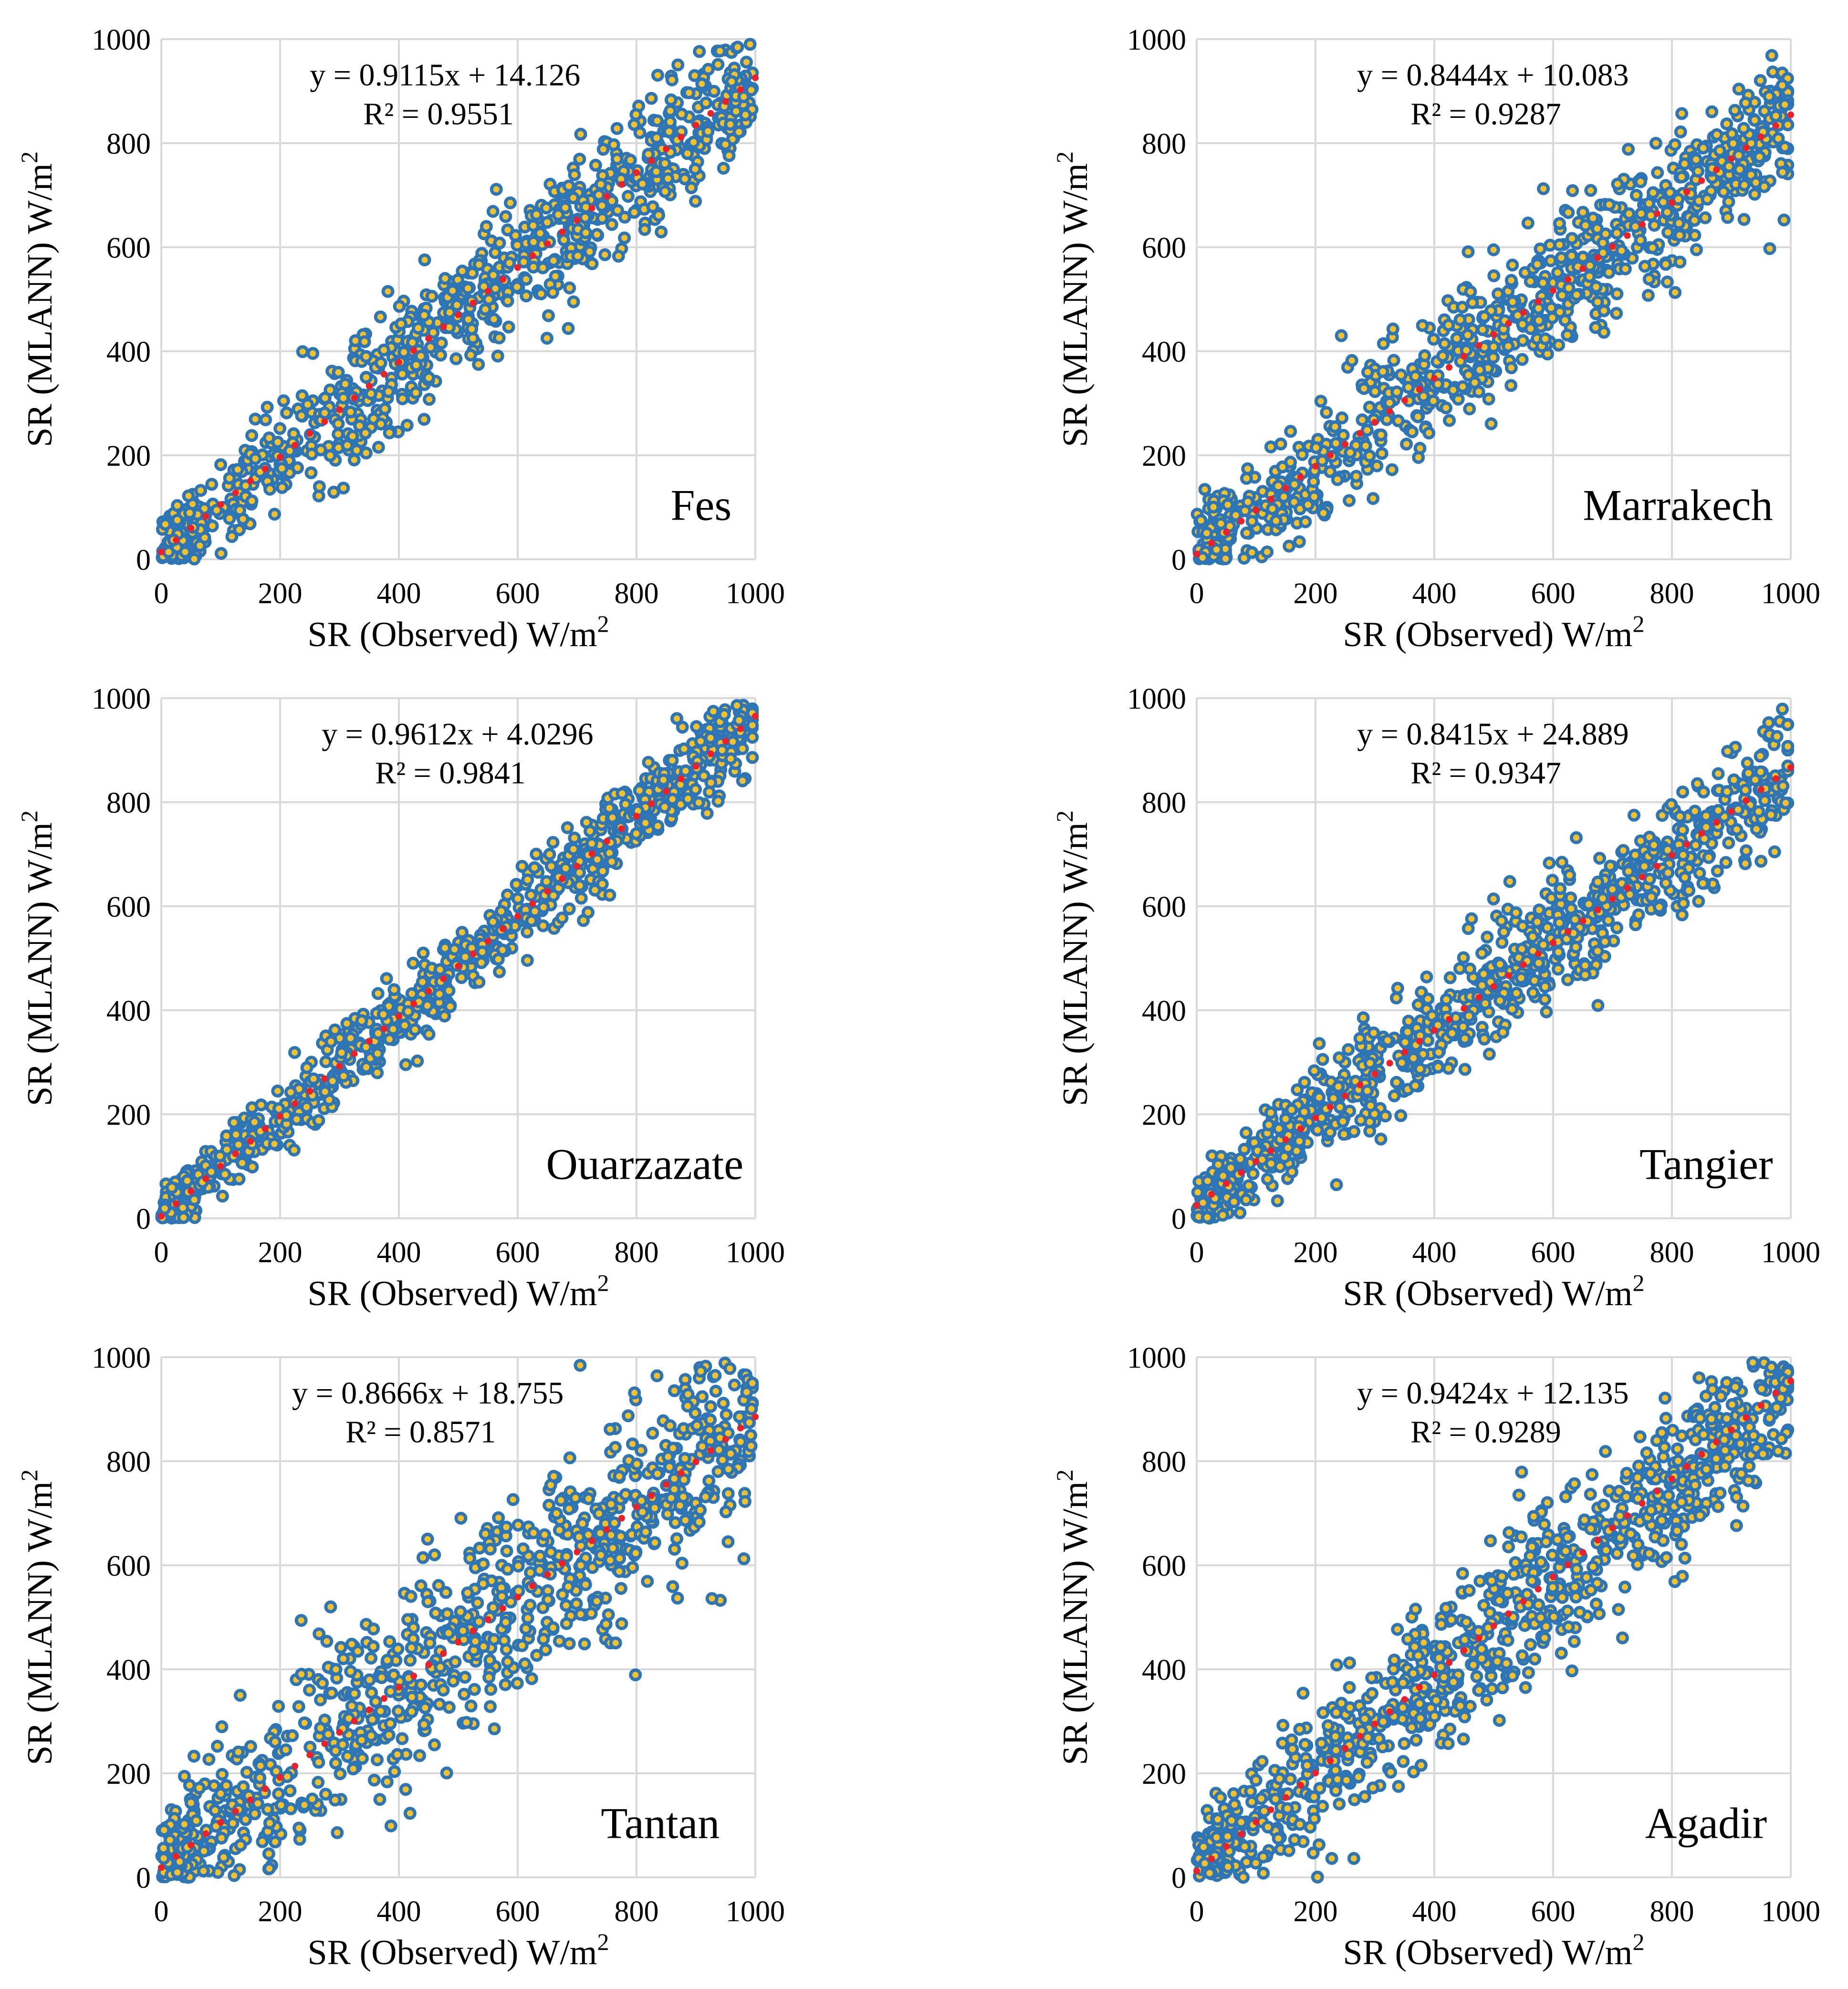  I want to click on x-axis-label-exponent: 2, so click(1639, 623).